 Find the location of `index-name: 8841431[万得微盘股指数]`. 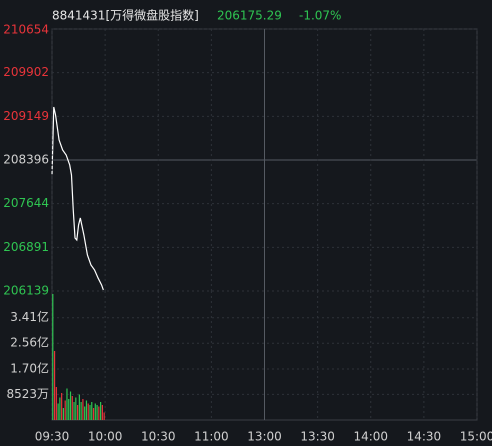

index-name: 8841431[万得微盘股指数] is located at coordinates (125, 15).